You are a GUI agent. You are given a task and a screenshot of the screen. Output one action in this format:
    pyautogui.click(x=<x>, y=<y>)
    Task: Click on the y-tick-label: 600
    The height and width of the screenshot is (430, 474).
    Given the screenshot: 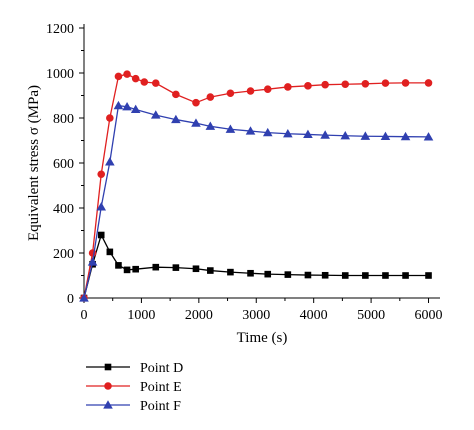 What is the action you would take?
    pyautogui.click(x=63, y=164)
    